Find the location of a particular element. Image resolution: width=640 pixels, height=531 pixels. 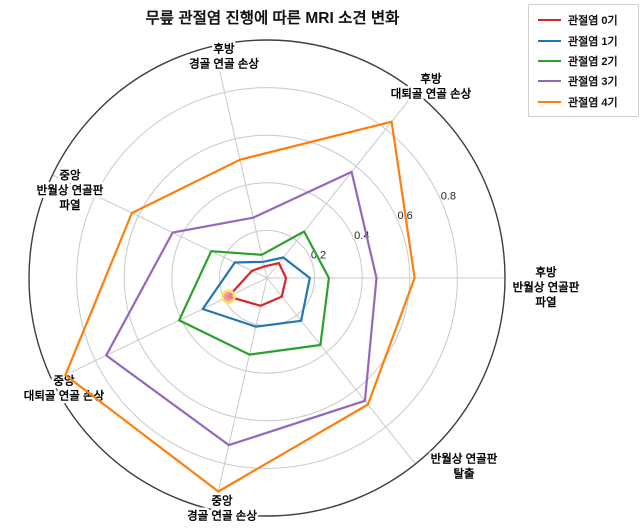

legend-item-stage3: 관절염 3기 is located at coordinates (583, 81).